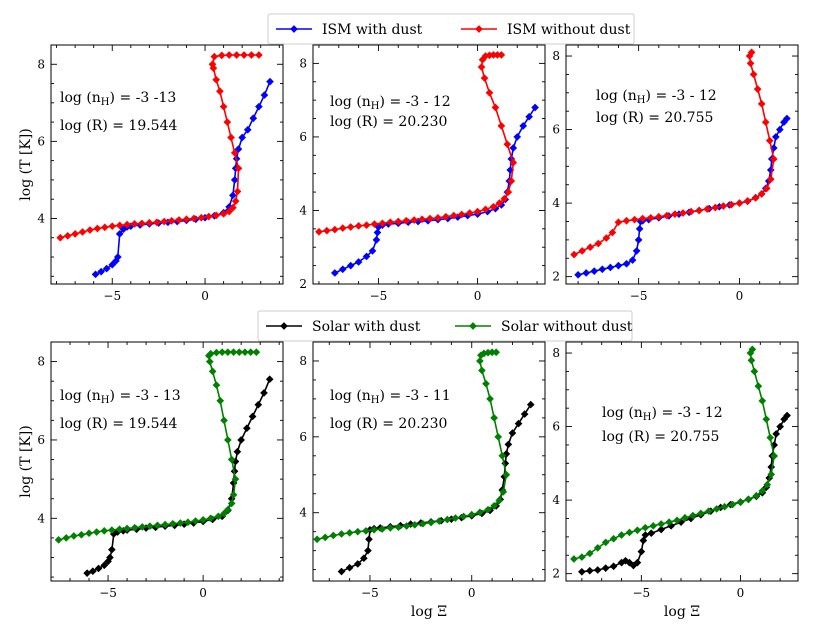  I want to click on legend-frame, so click(445, 326).